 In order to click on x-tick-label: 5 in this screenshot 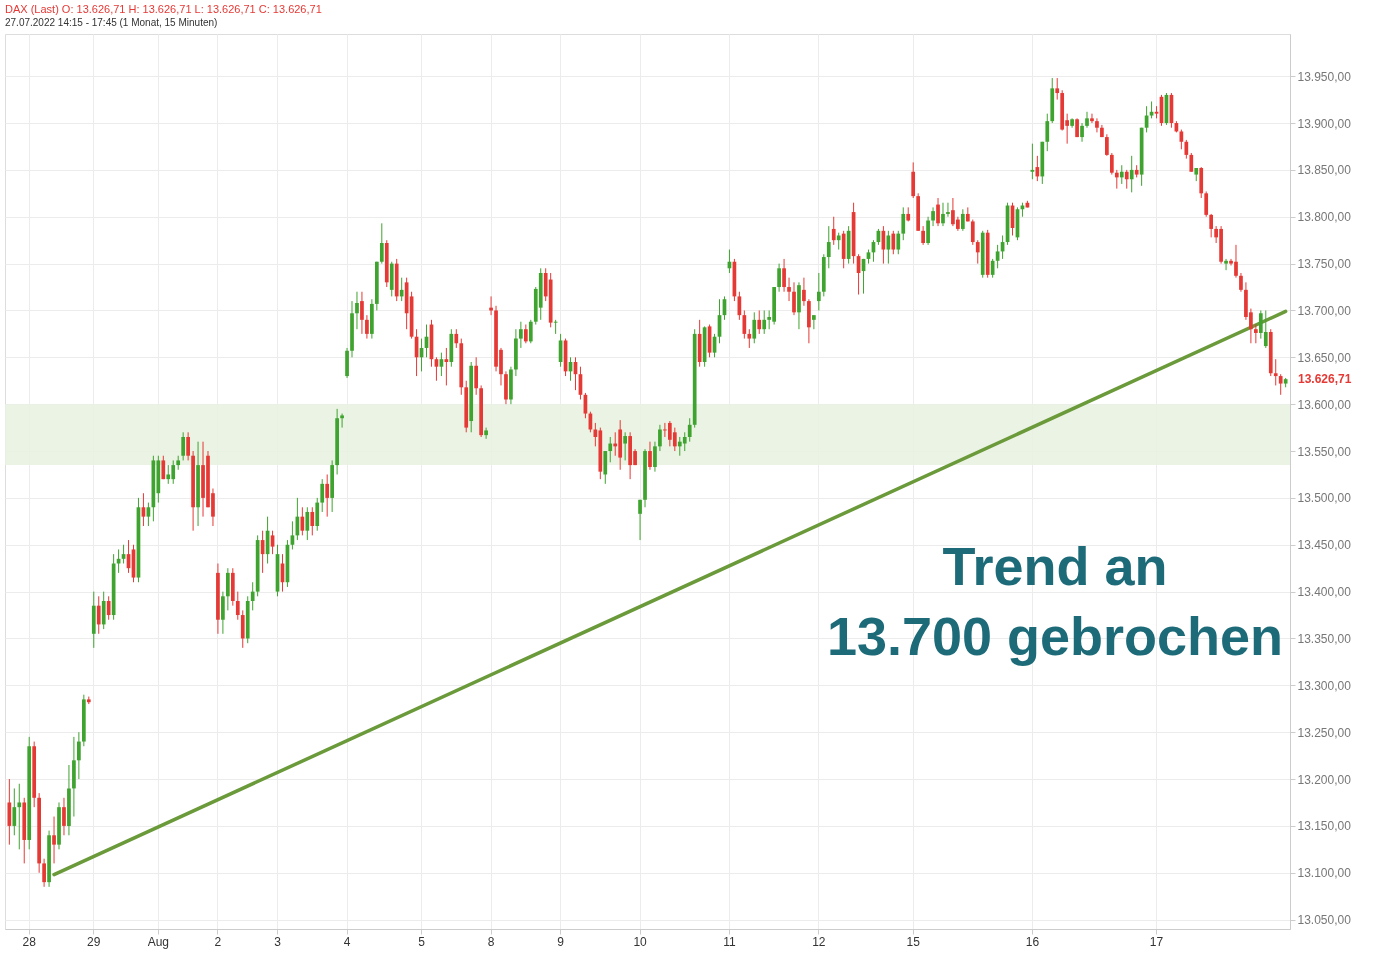, I will do `click(422, 941)`.